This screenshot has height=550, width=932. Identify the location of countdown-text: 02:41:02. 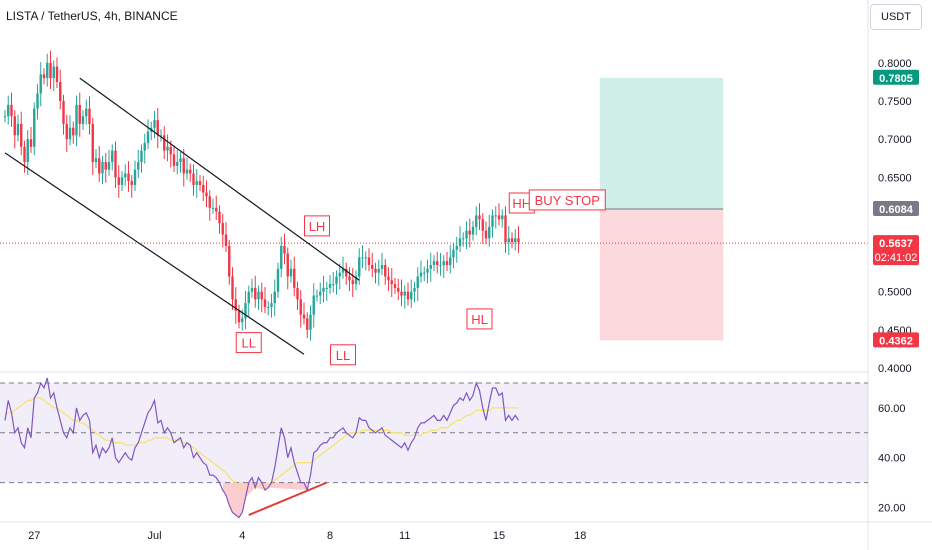
(896, 258).